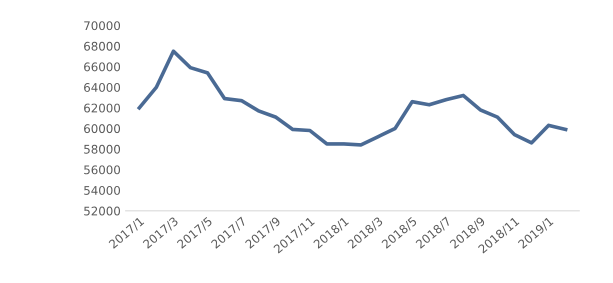  Describe the element at coordinates (102, 211) in the screenshot. I see `y-tick-label: 52000` at that location.